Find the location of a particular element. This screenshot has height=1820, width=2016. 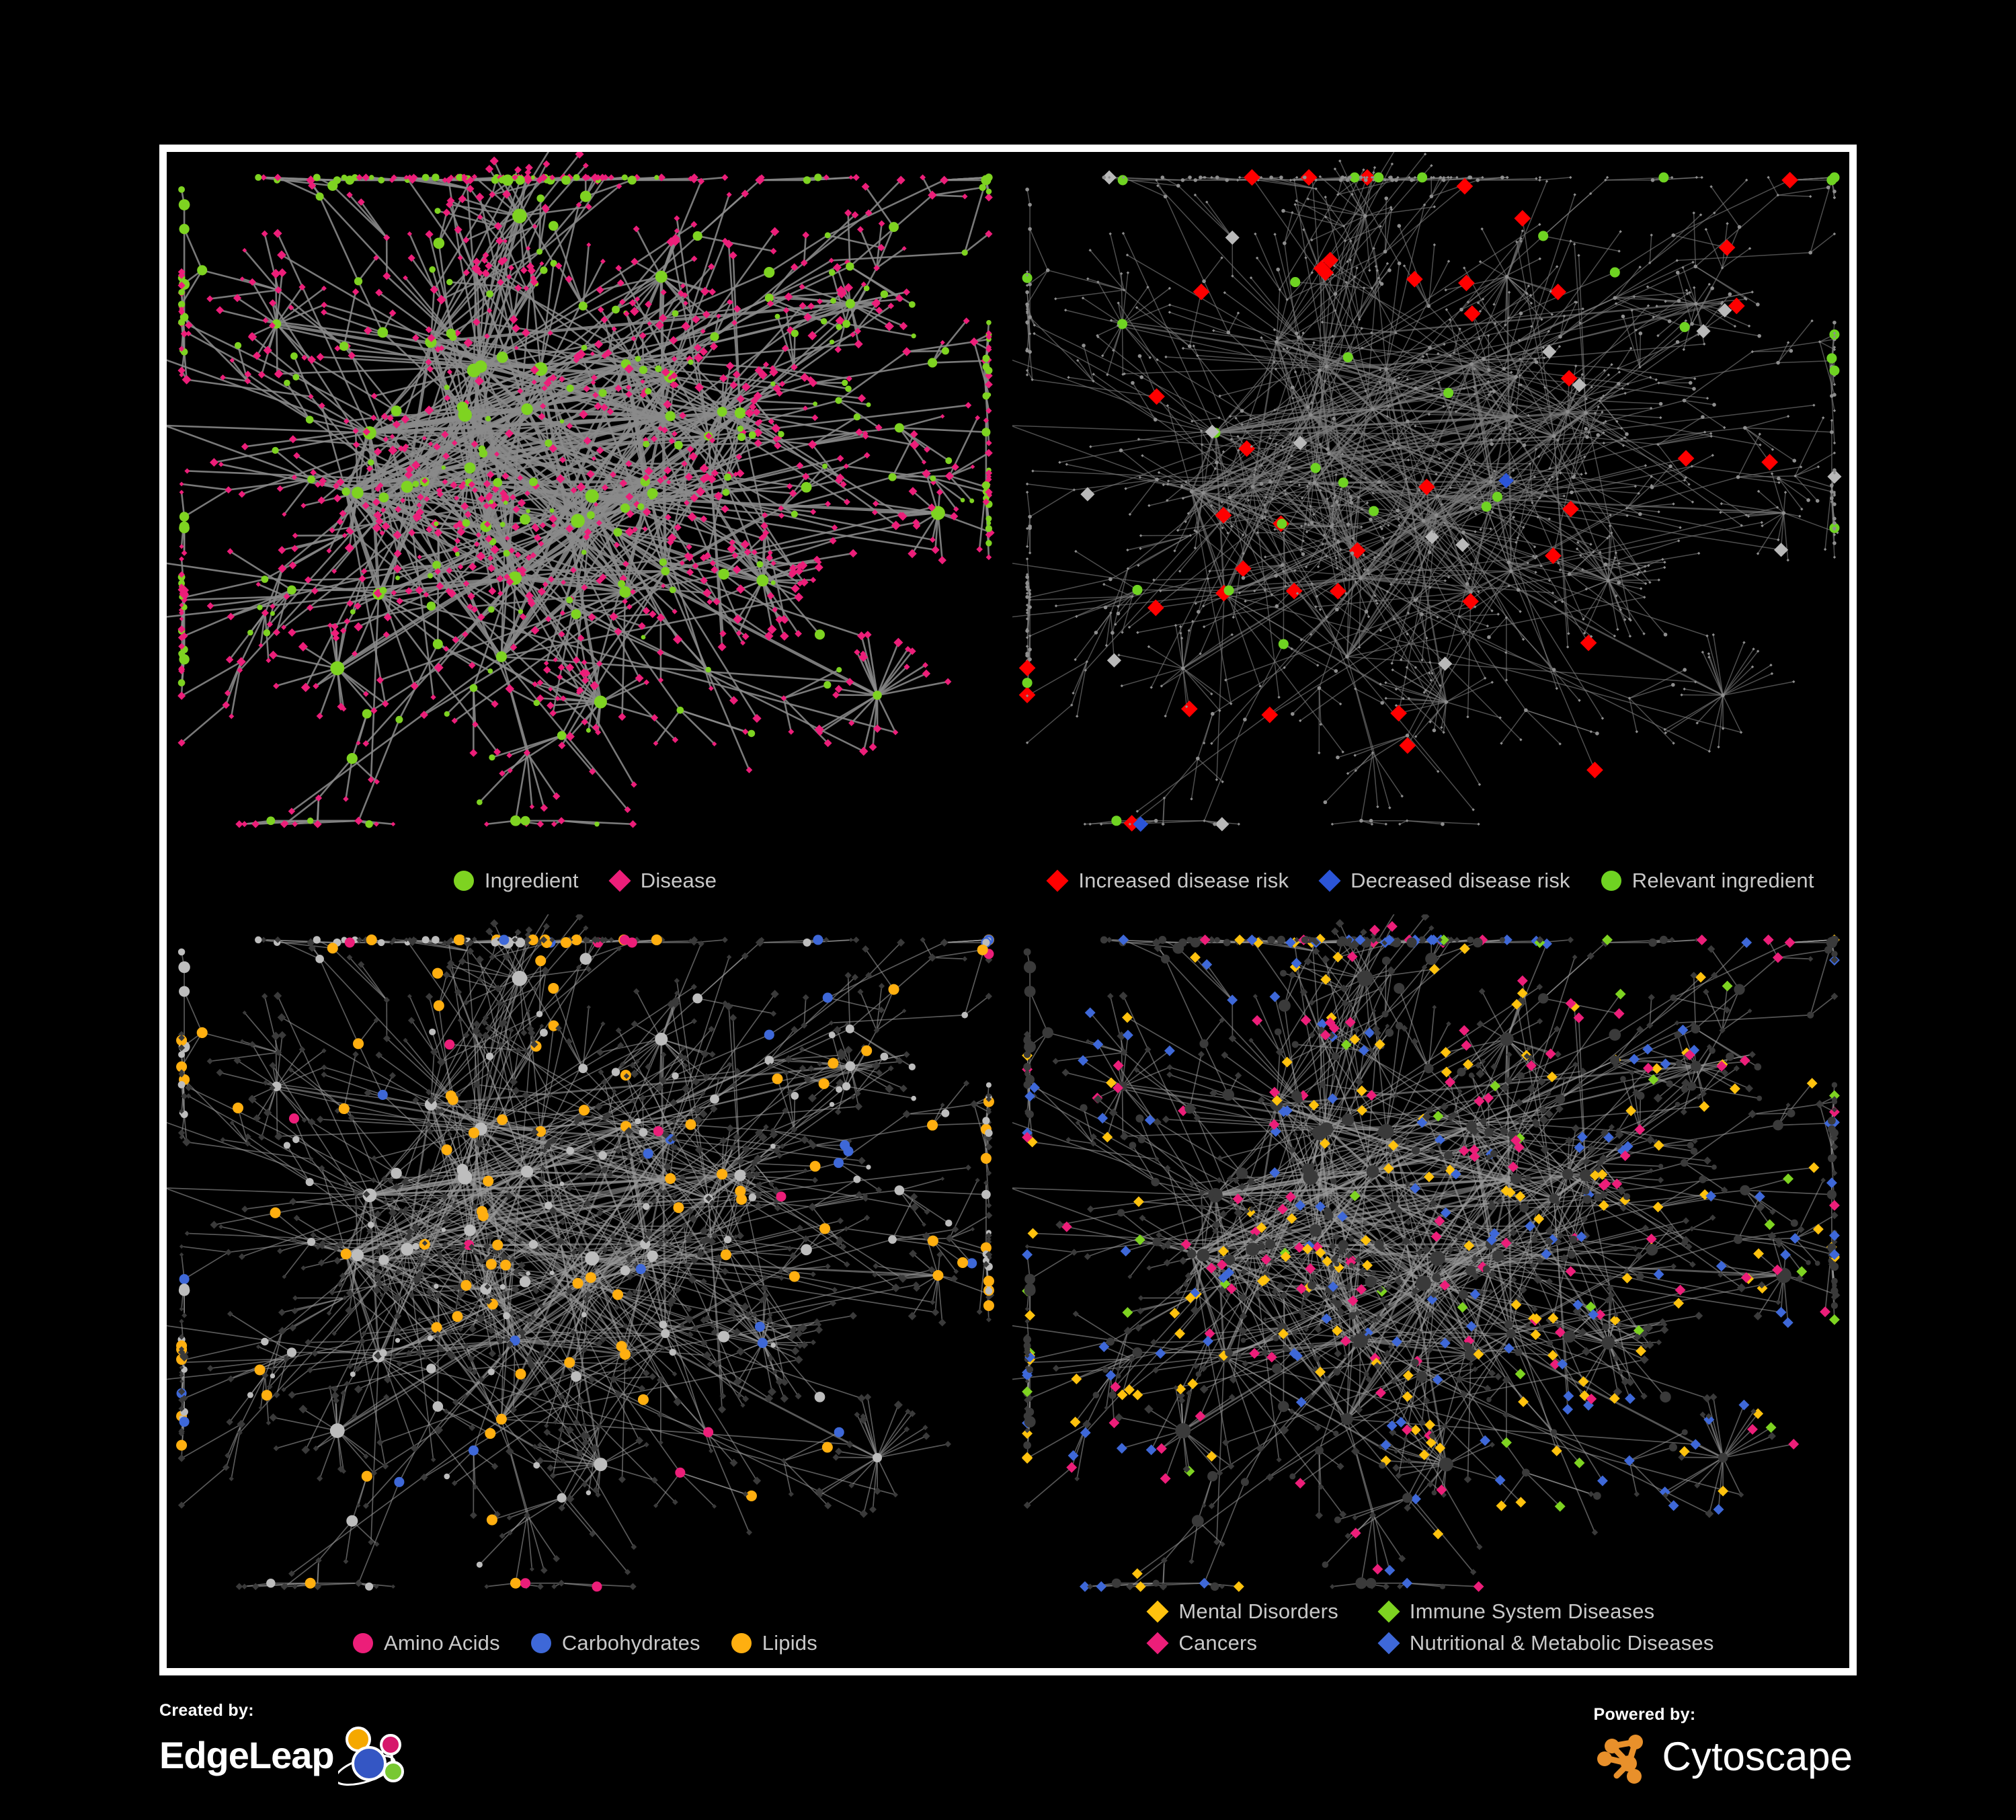

legend-label: Lipids is located at coordinates (789, 1643).